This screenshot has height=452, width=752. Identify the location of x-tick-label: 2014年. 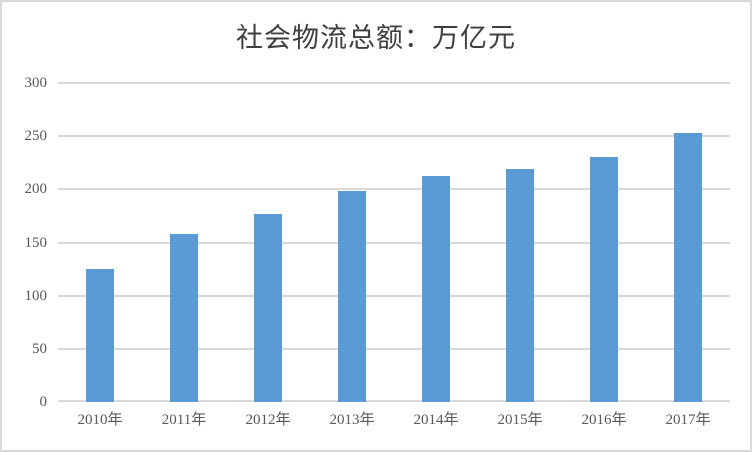
(436, 420).